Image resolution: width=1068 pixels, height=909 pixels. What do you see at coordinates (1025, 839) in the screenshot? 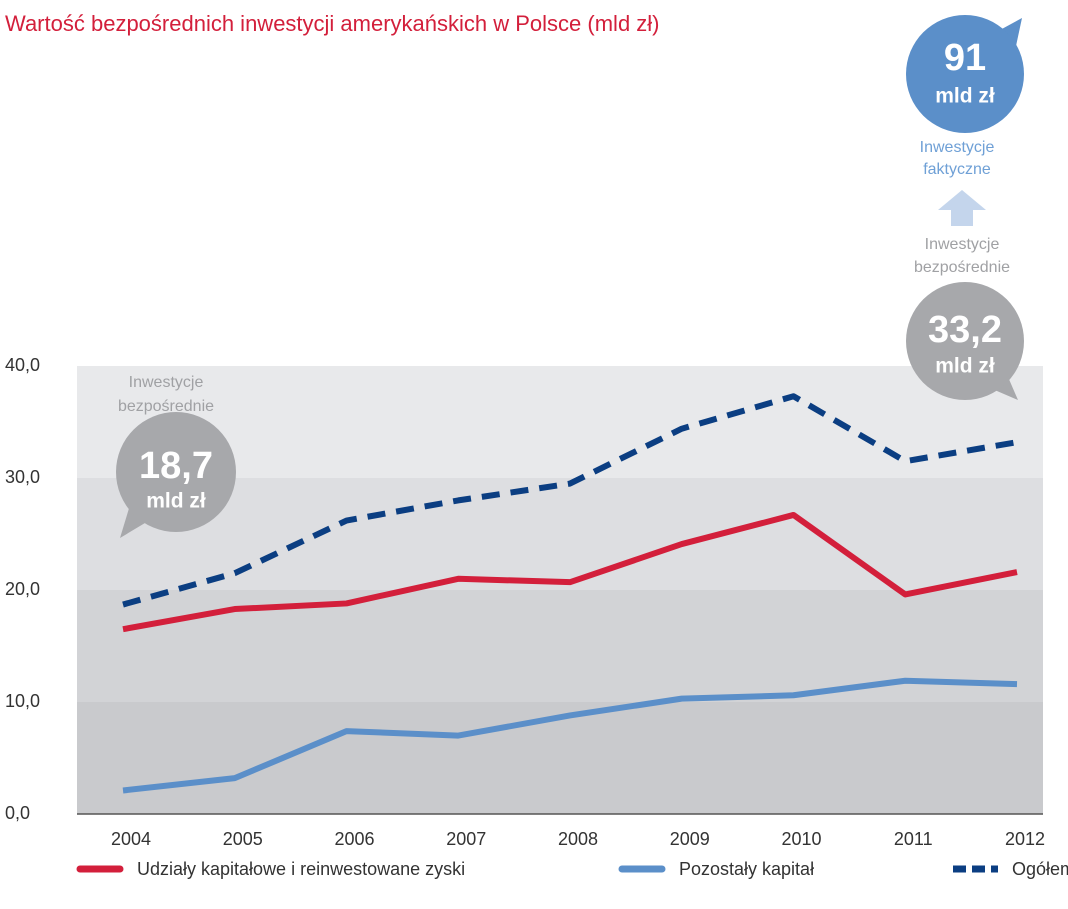
I see `x-tick-label: 2012` at bounding box center [1025, 839].